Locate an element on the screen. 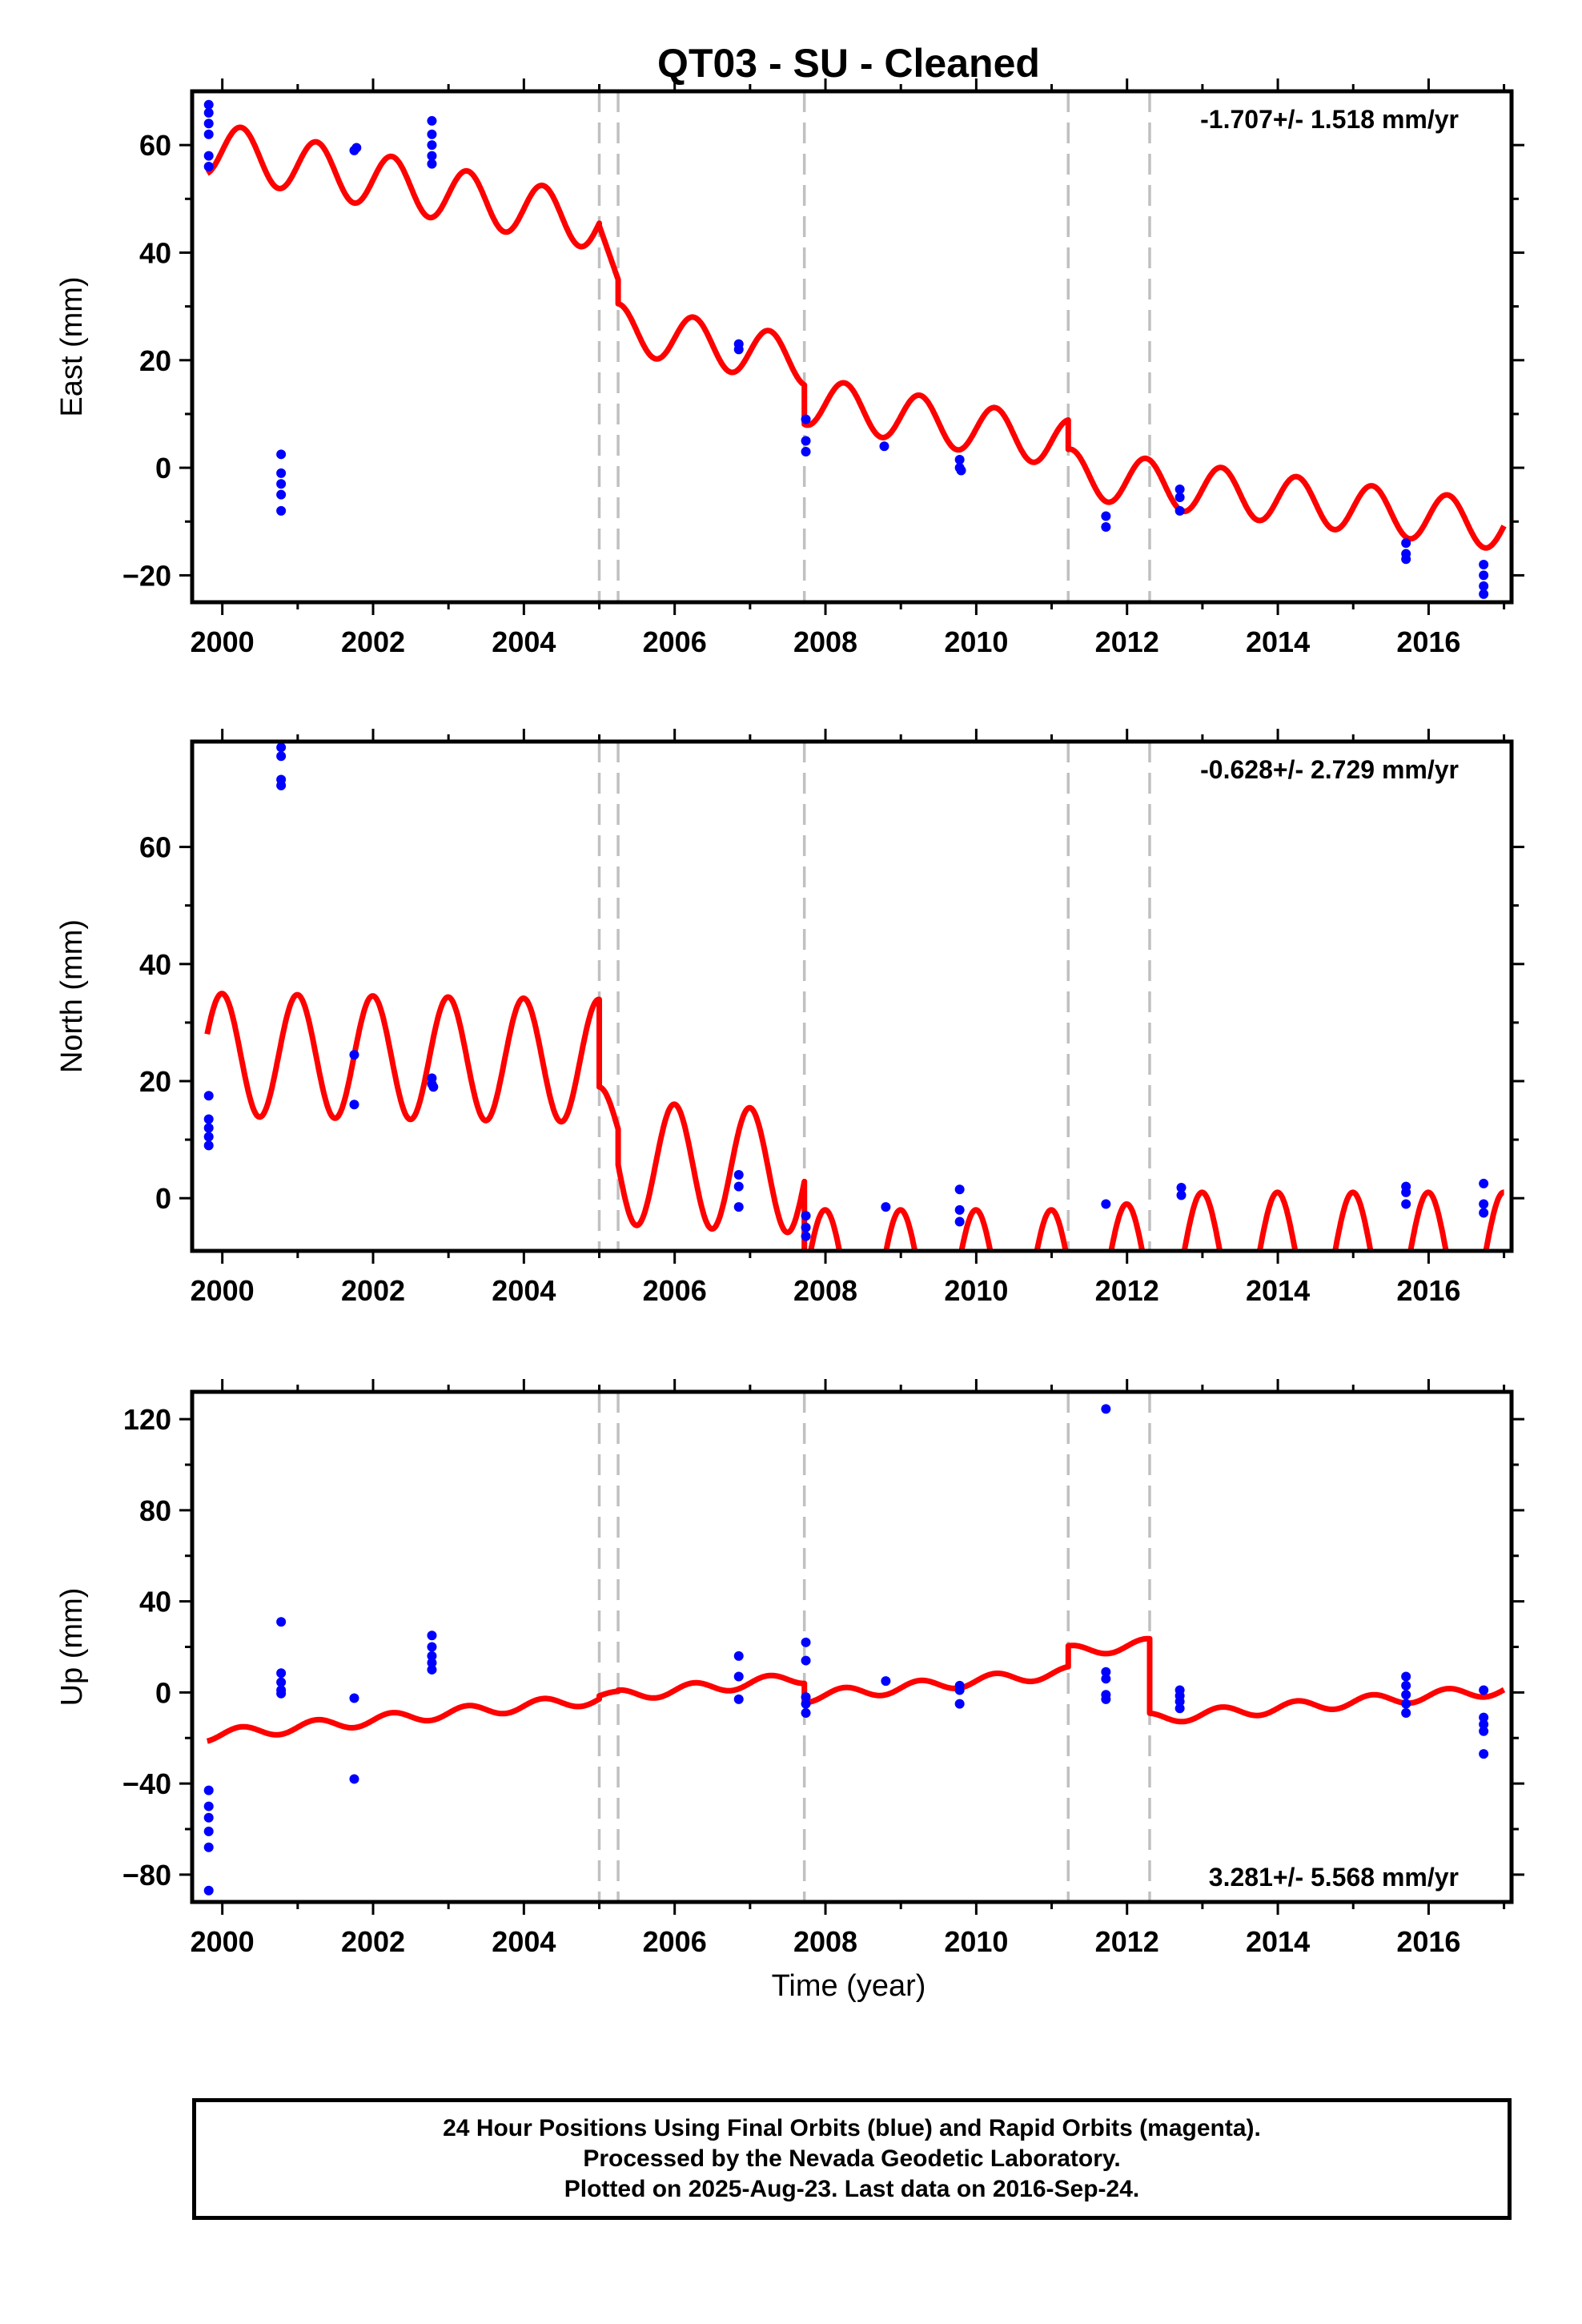  rate-label: -1.707+/- 1.518 mm/yr is located at coordinates (1329, 119).